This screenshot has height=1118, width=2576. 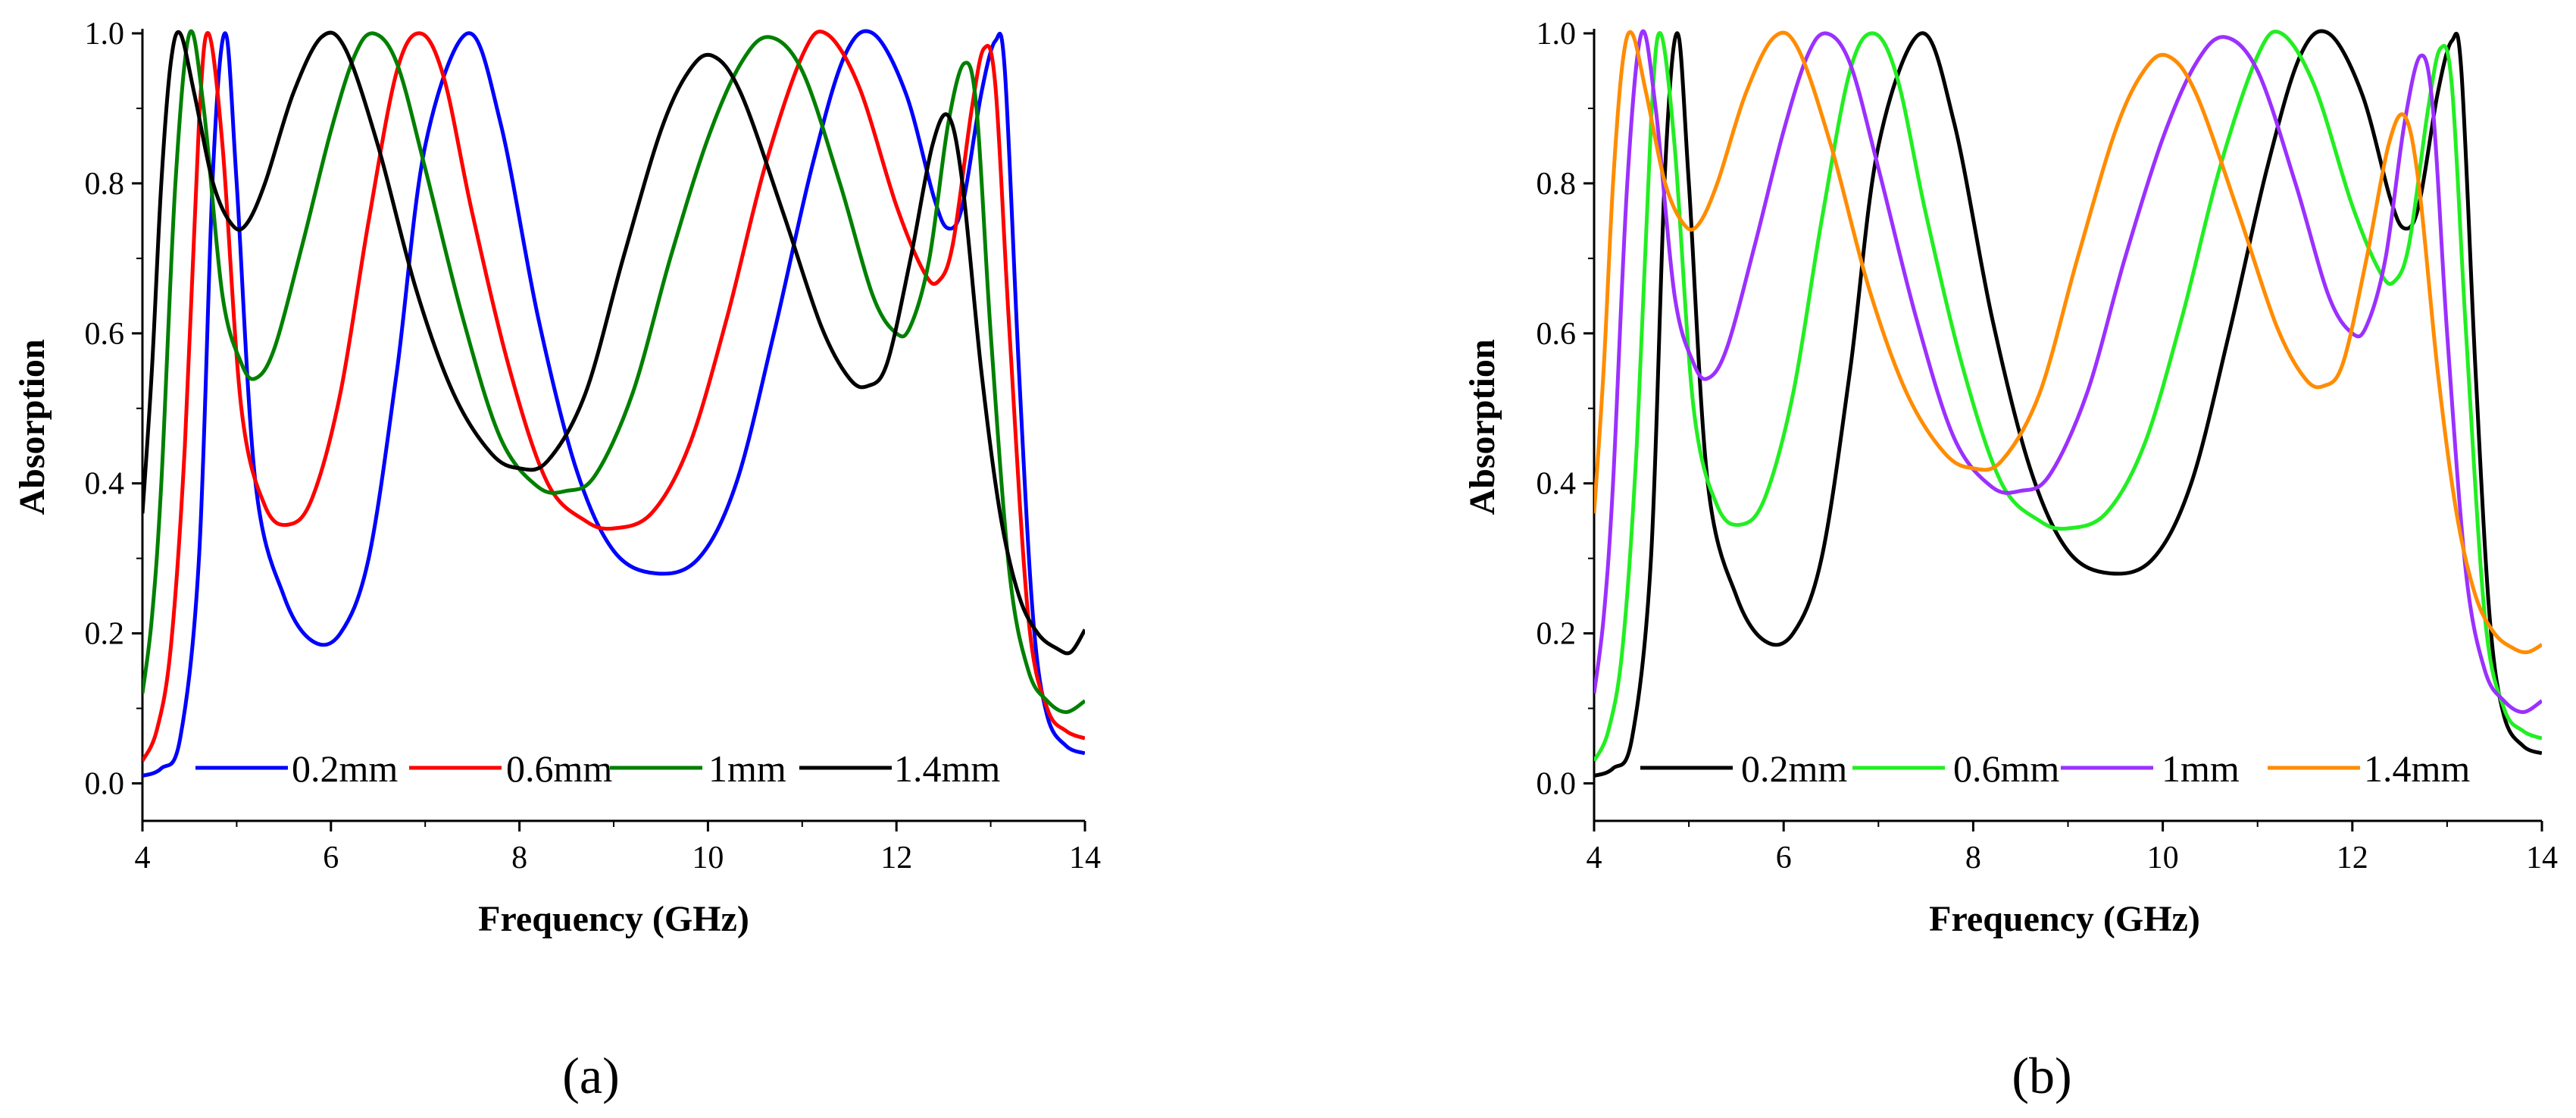 I want to click on panel-label: (b), so click(x=2042, y=1076).